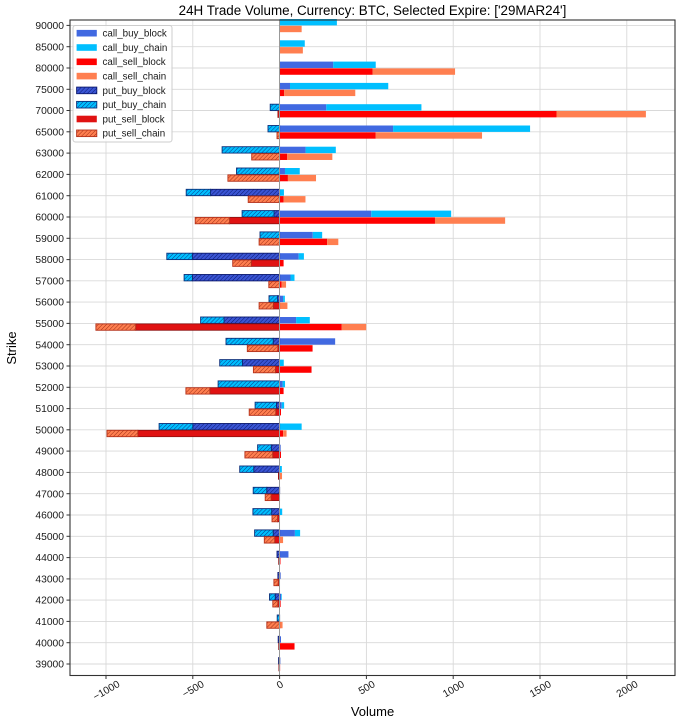 This screenshot has width=694, height=728. I want to click on svg-text: 62000, so click(49, 175).